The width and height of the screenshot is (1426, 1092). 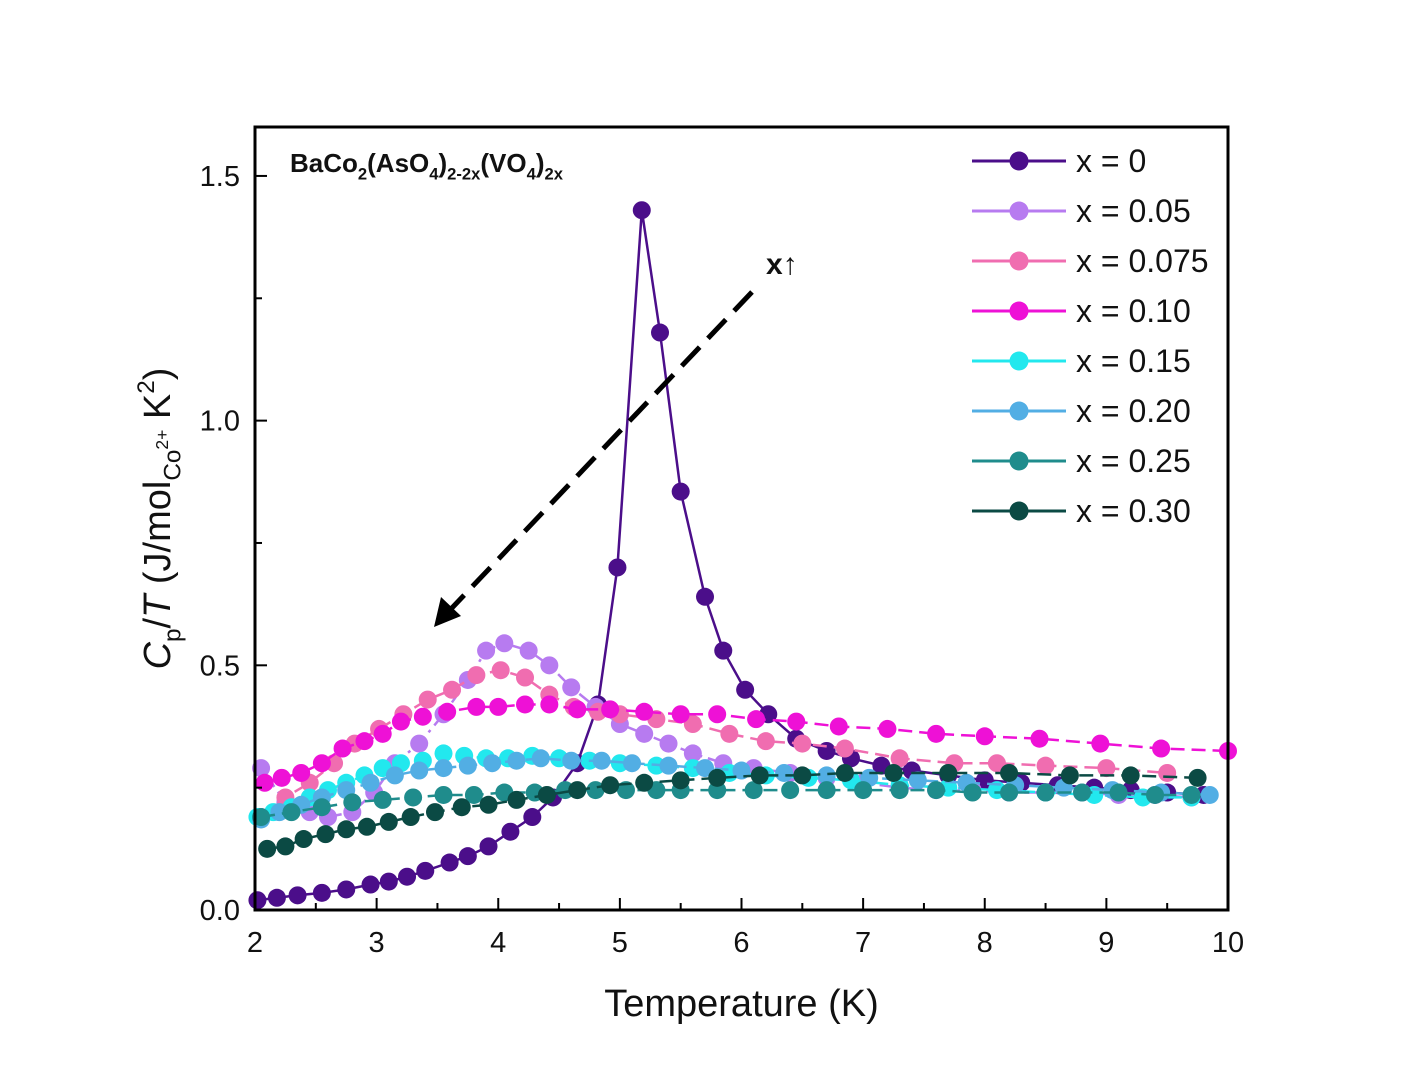 What do you see at coordinates (601, 451) in the screenshot?
I see `trend-arrow-shaft` at bounding box center [601, 451].